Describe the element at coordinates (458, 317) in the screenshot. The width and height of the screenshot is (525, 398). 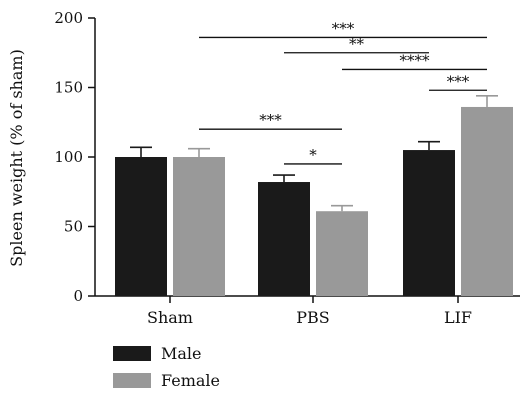
I see `x-tick-label: LIF` at that location.